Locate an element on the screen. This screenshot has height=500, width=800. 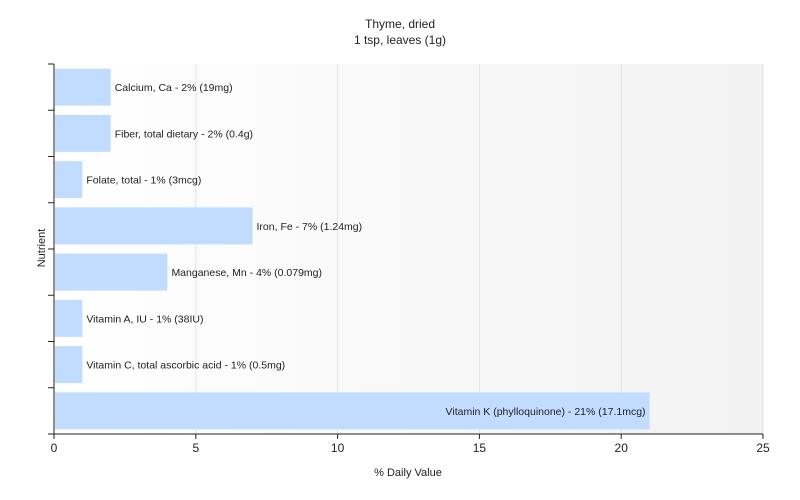
x-tick-label: 10 is located at coordinates (338, 448).